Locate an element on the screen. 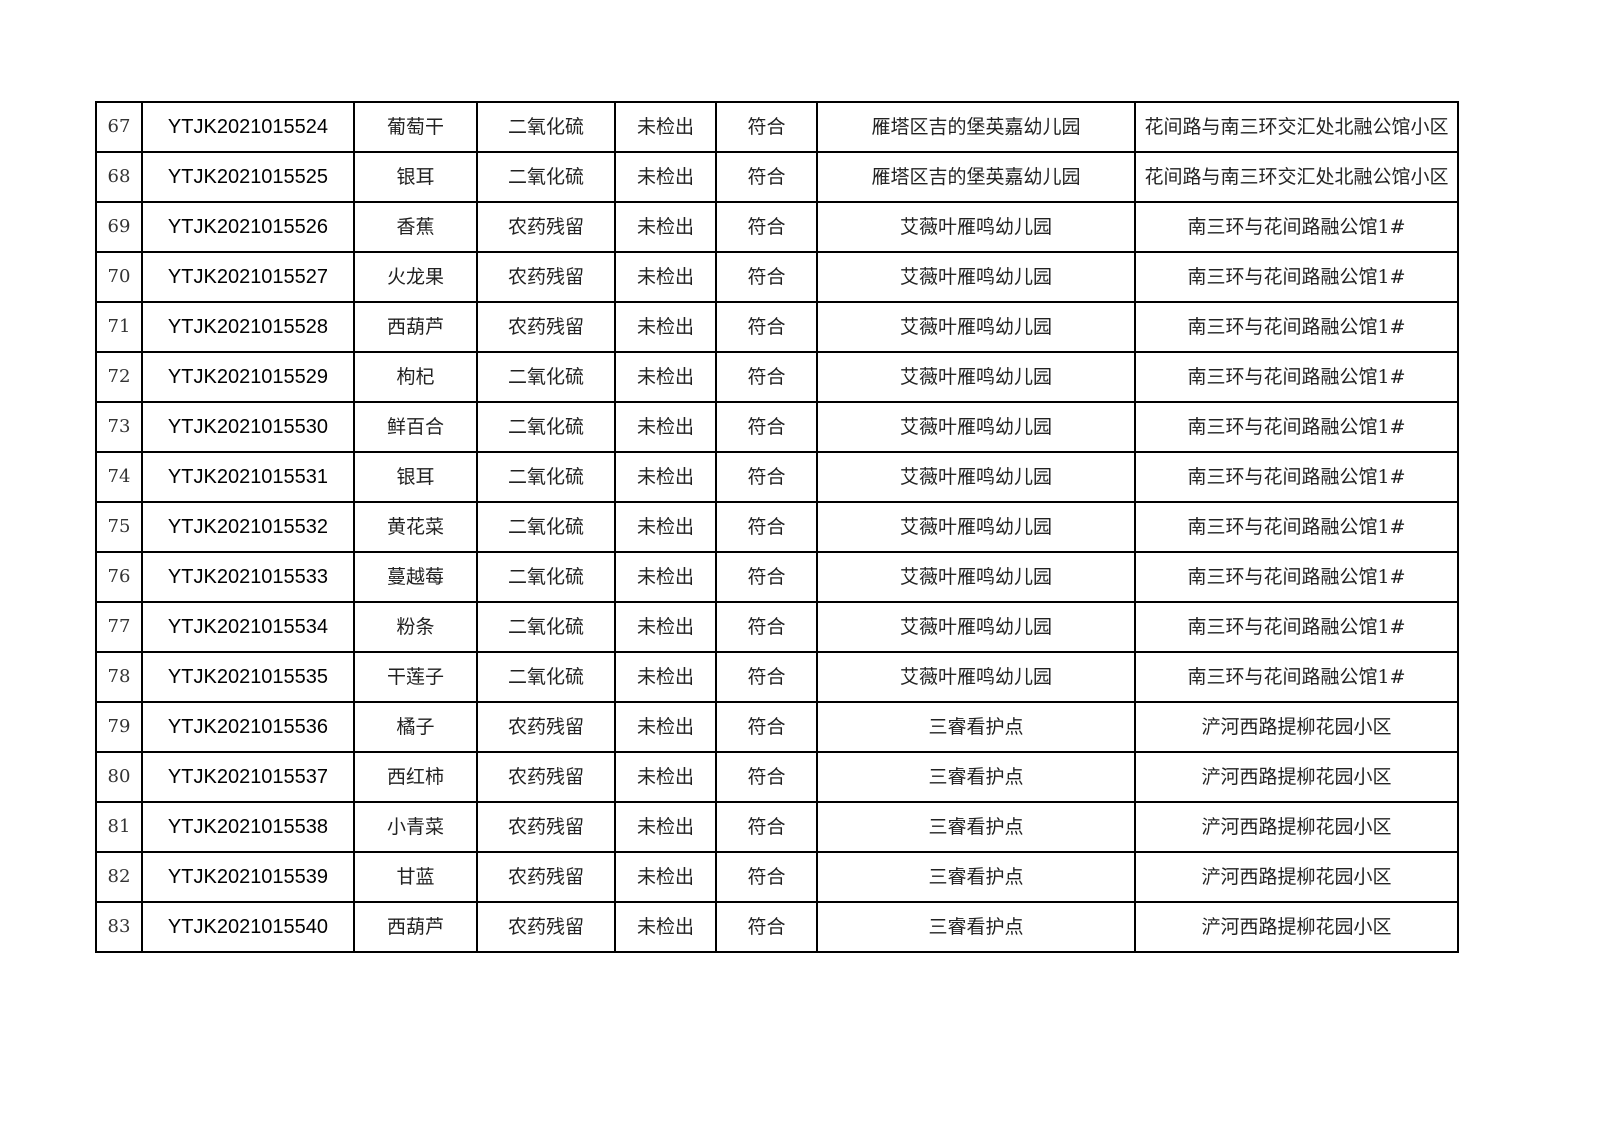 Image resolution: width=1600 pixels, height=1131 pixels. sample-code-cell: YTJK2021015528 is located at coordinates (248, 327).